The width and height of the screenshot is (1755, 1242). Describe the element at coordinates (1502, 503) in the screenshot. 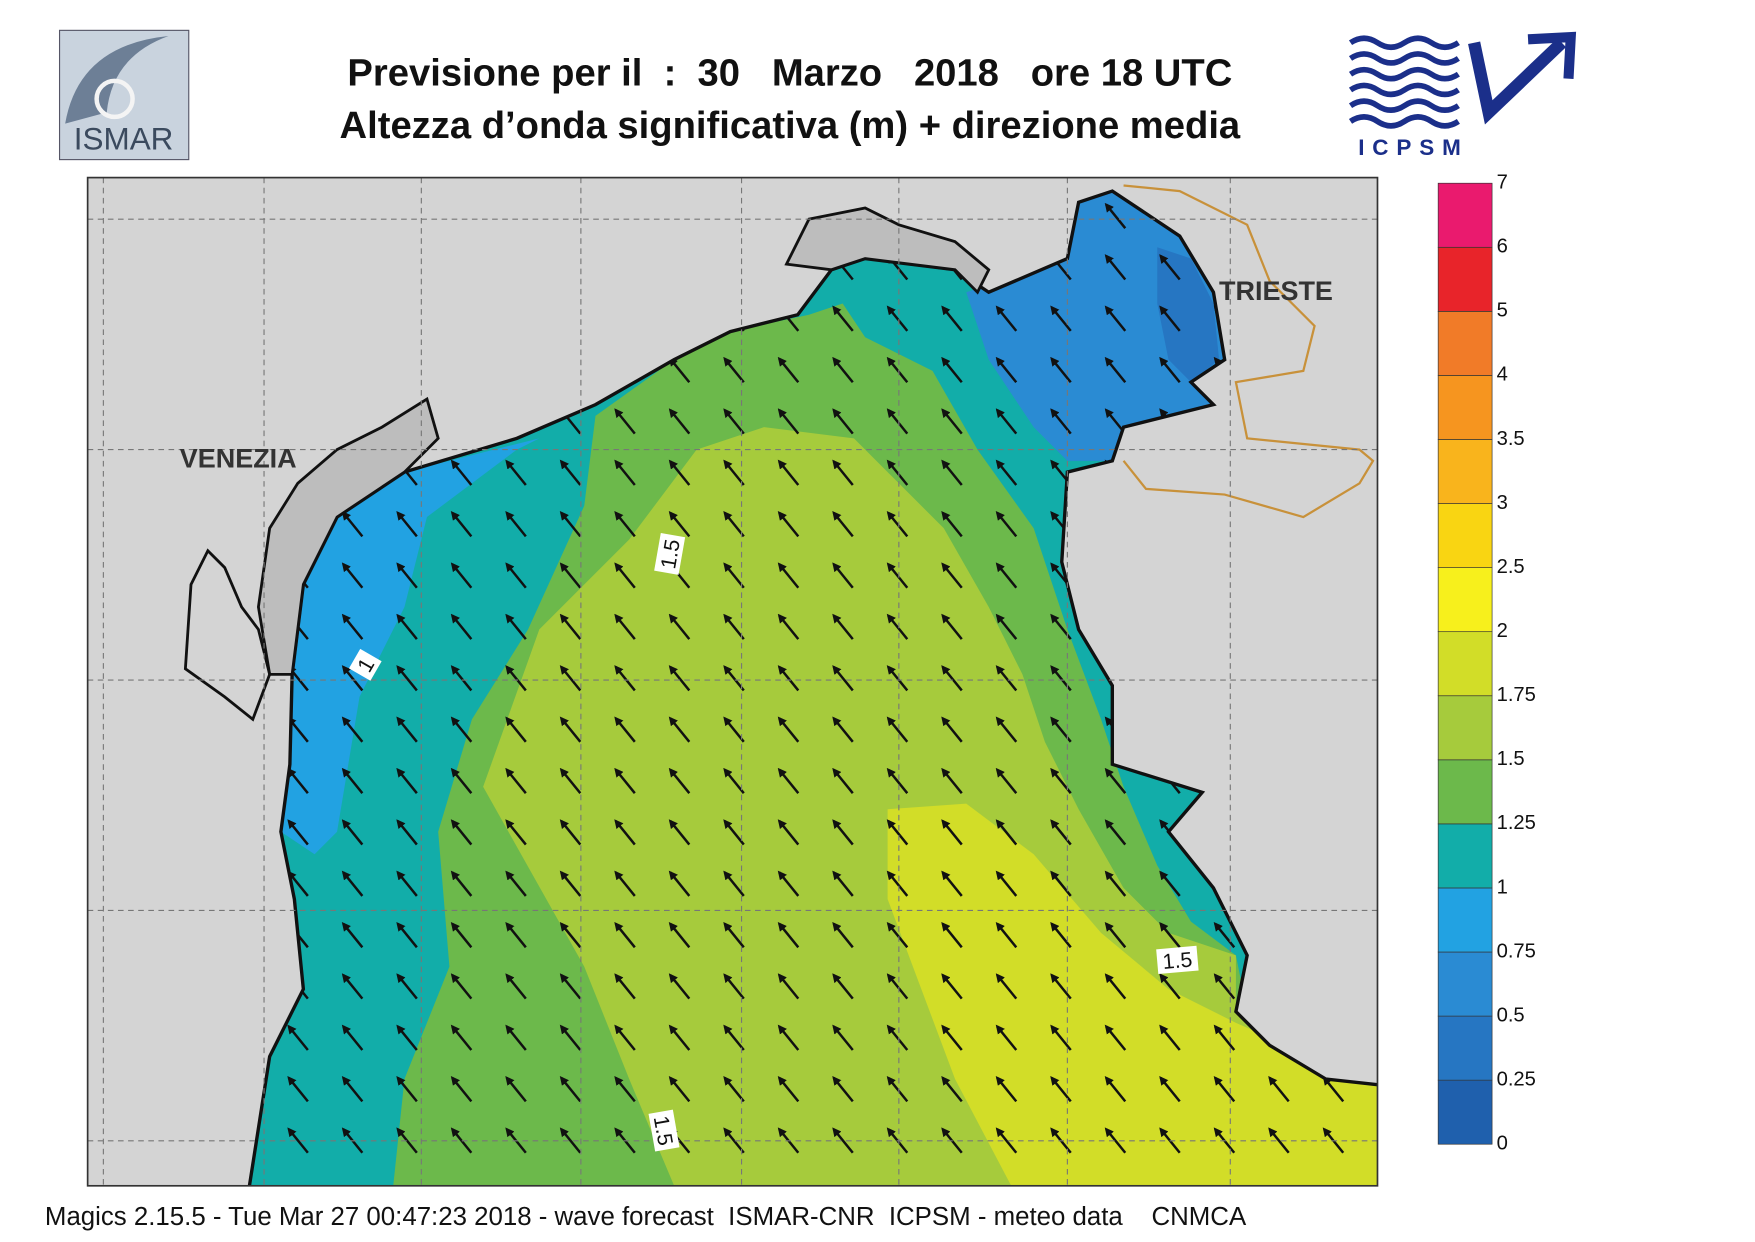

I see `colorbar-label: 3` at that location.